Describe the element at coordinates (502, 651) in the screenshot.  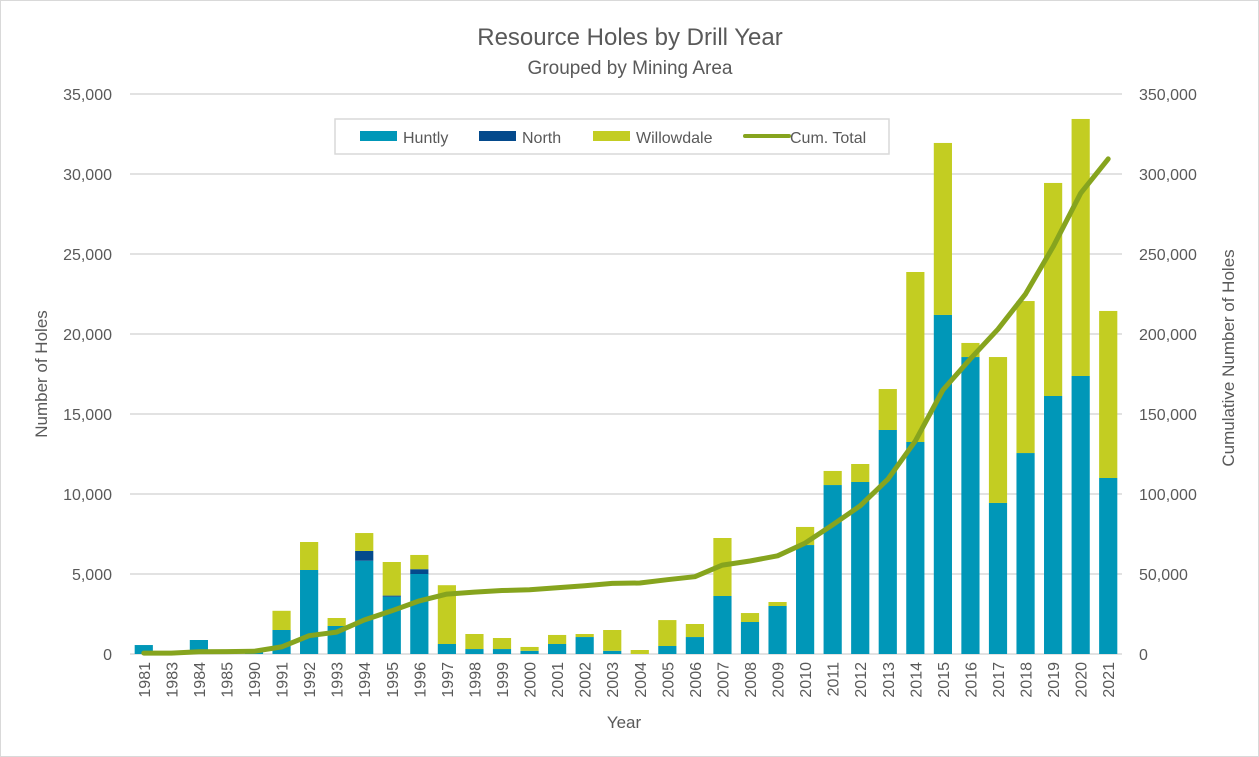
I see `bar-huntly-1999` at that location.